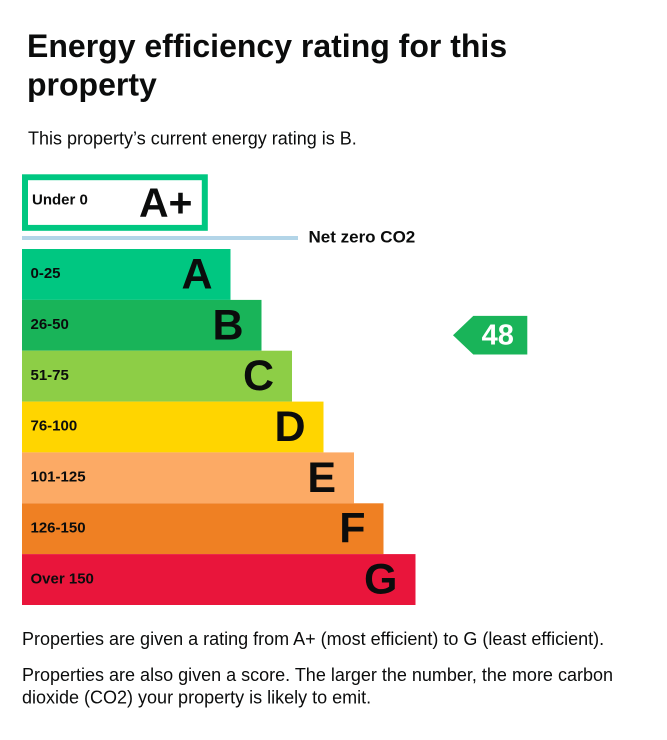 This screenshot has width=667, height=740. What do you see at coordinates (58, 477) in the screenshot?
I see `svg-text: 101-125` at bounding box center [58, 477].